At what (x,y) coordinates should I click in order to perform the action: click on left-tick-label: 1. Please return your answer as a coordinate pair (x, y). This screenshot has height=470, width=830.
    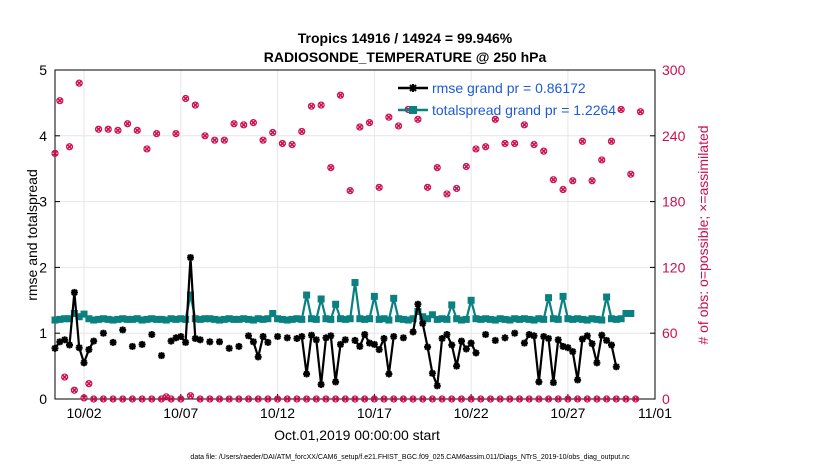
    Looking at the image, I should click on (43, 333).